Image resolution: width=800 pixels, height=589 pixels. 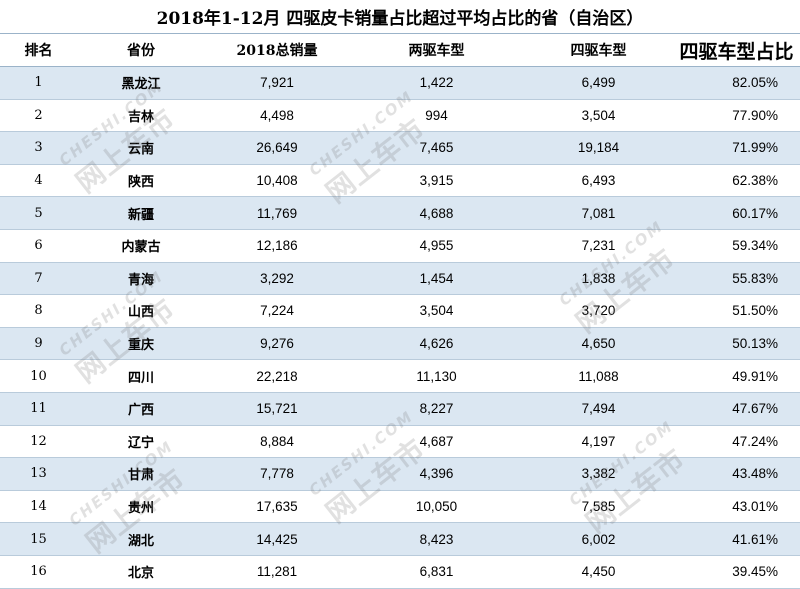 What do you see at coordinates (141, 83) in the screenshot?
I see `province-cell: 黑龙江` at bounding box center [141, 83].